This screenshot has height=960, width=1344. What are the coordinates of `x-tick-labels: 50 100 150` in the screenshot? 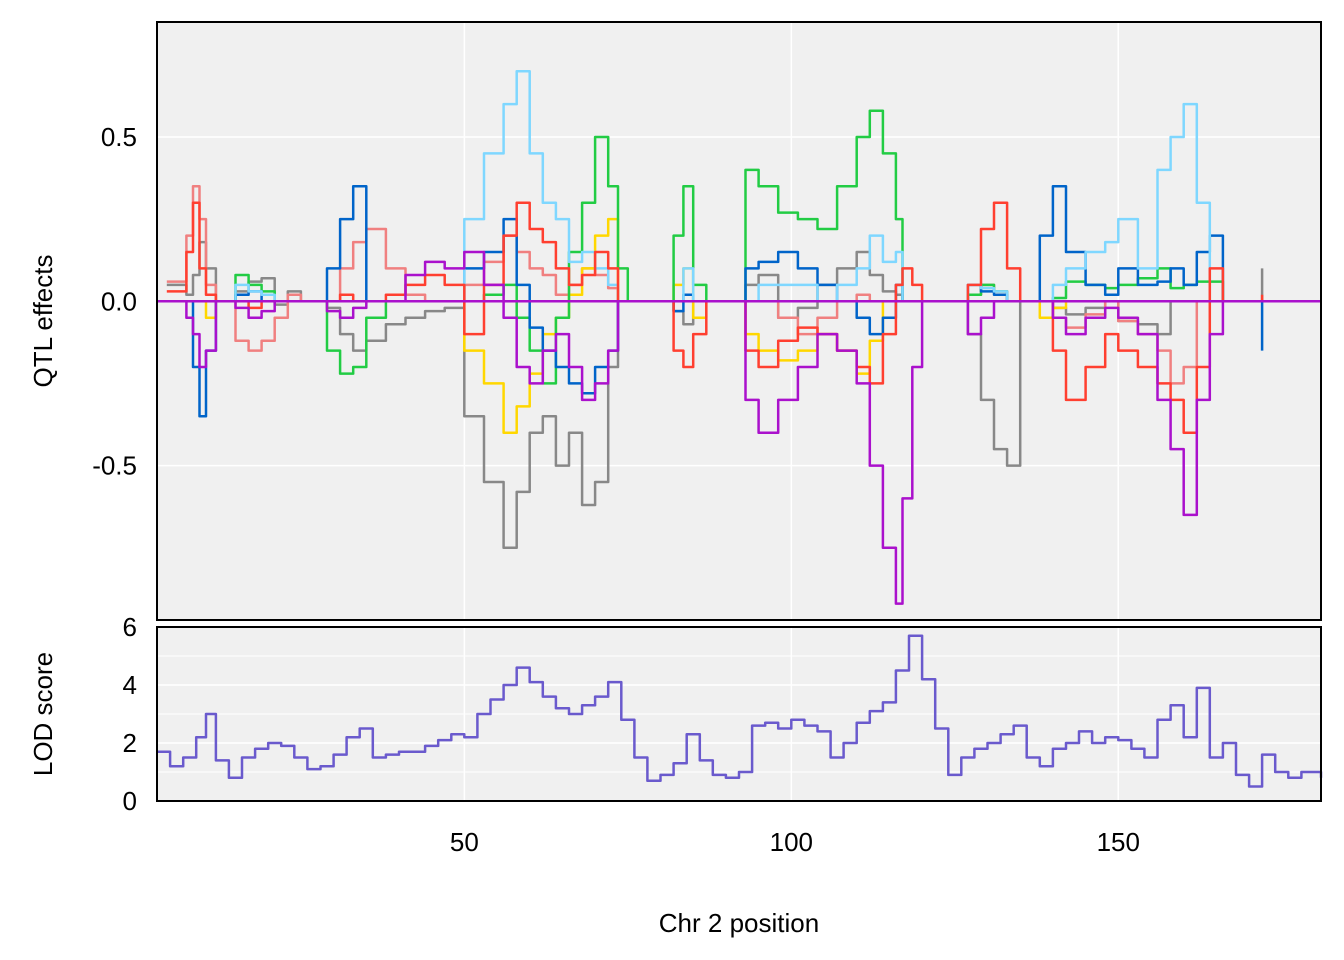 It's located at (795, 842).